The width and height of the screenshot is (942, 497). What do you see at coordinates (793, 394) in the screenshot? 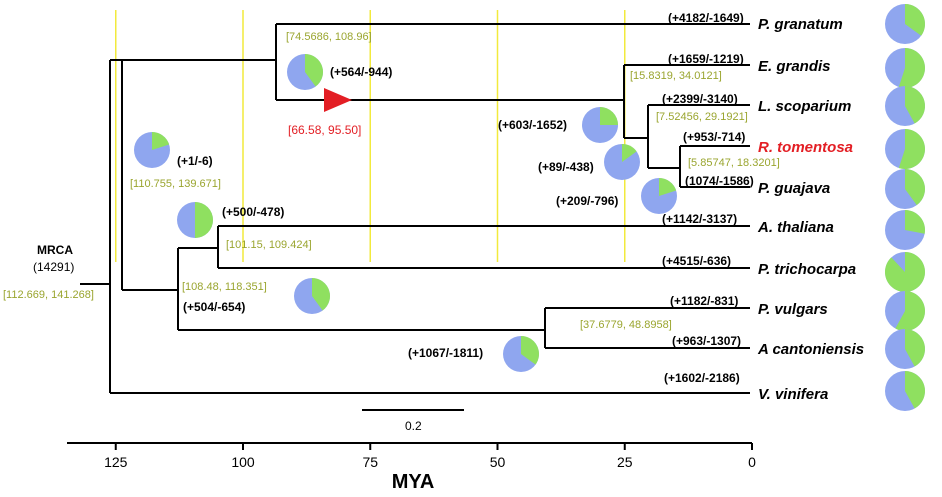
I see `species-vinifera: V. vinifera` at bounding box center [793, 394].